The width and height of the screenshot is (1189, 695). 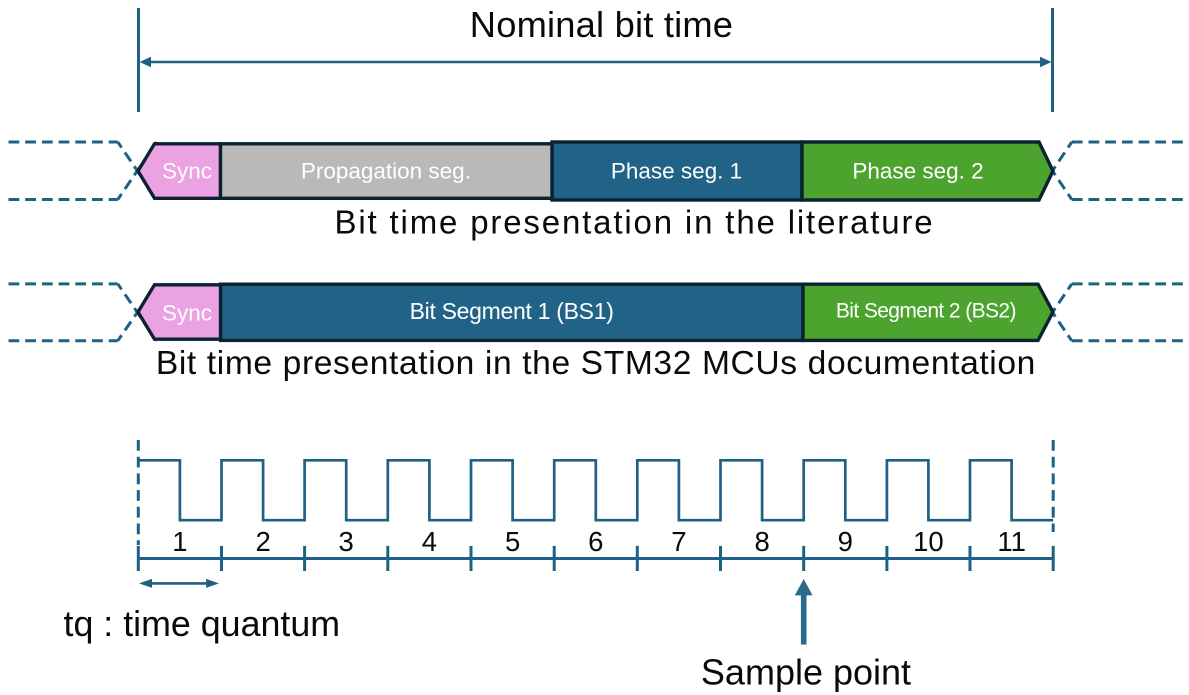 What do you see at coordinates (806, 672) in the screenshot?
I see `svg-text: Sample point` at bounding box center [806, 672].